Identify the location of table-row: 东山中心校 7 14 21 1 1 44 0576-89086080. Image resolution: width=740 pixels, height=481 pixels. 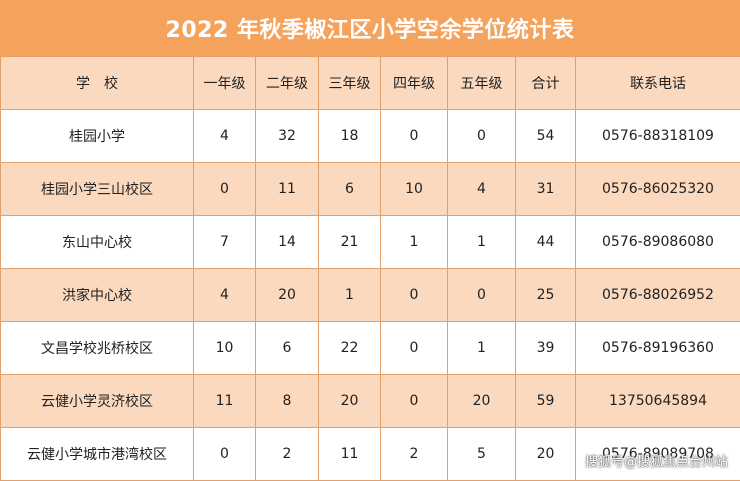
(370, 242).